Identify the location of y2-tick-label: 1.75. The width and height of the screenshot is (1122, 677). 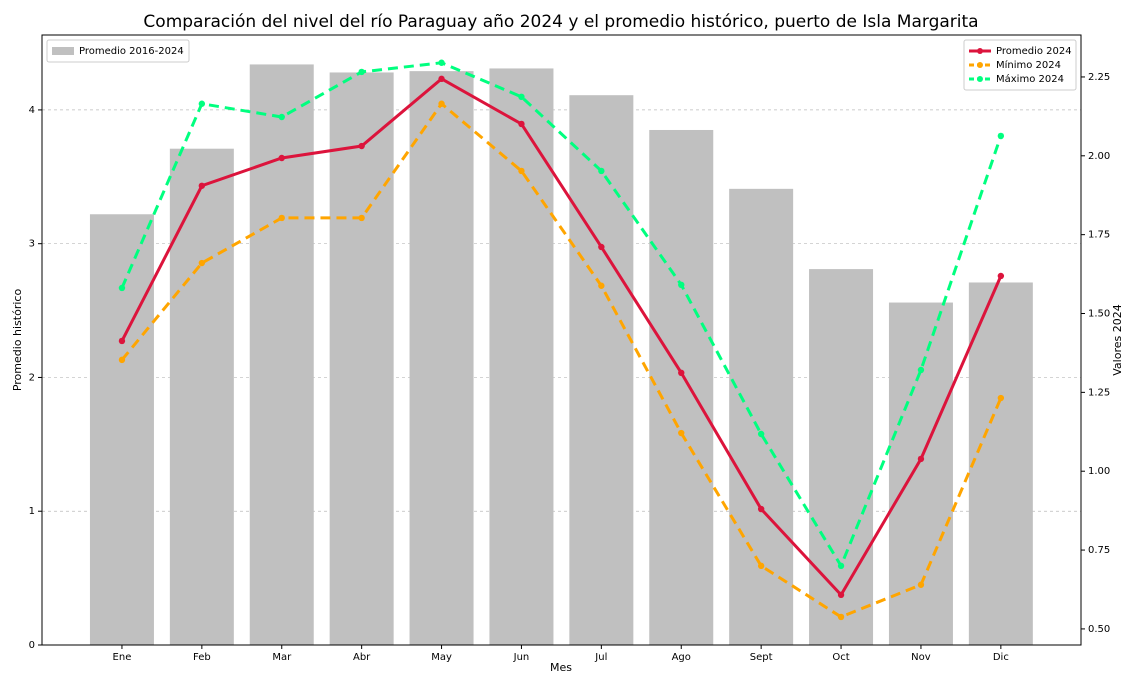
(1099, 235).